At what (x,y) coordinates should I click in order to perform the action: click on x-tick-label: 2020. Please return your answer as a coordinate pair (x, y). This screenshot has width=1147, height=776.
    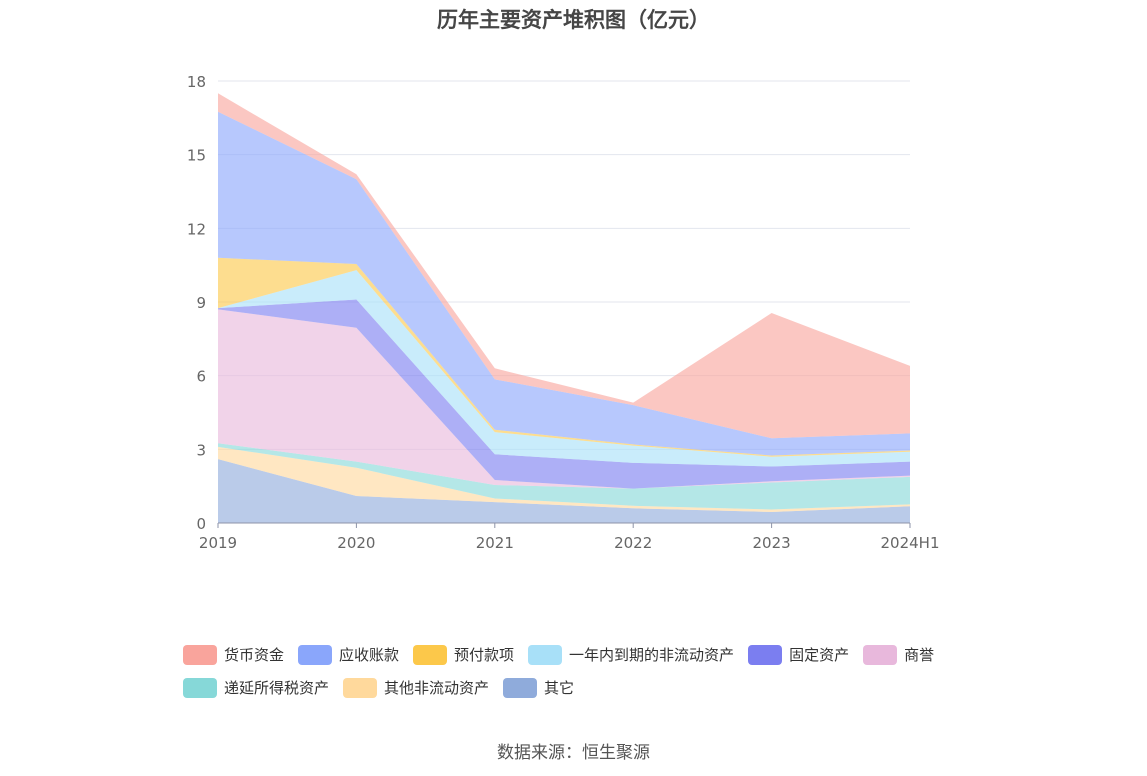
    Looking at the image, I should click on (356, 543).